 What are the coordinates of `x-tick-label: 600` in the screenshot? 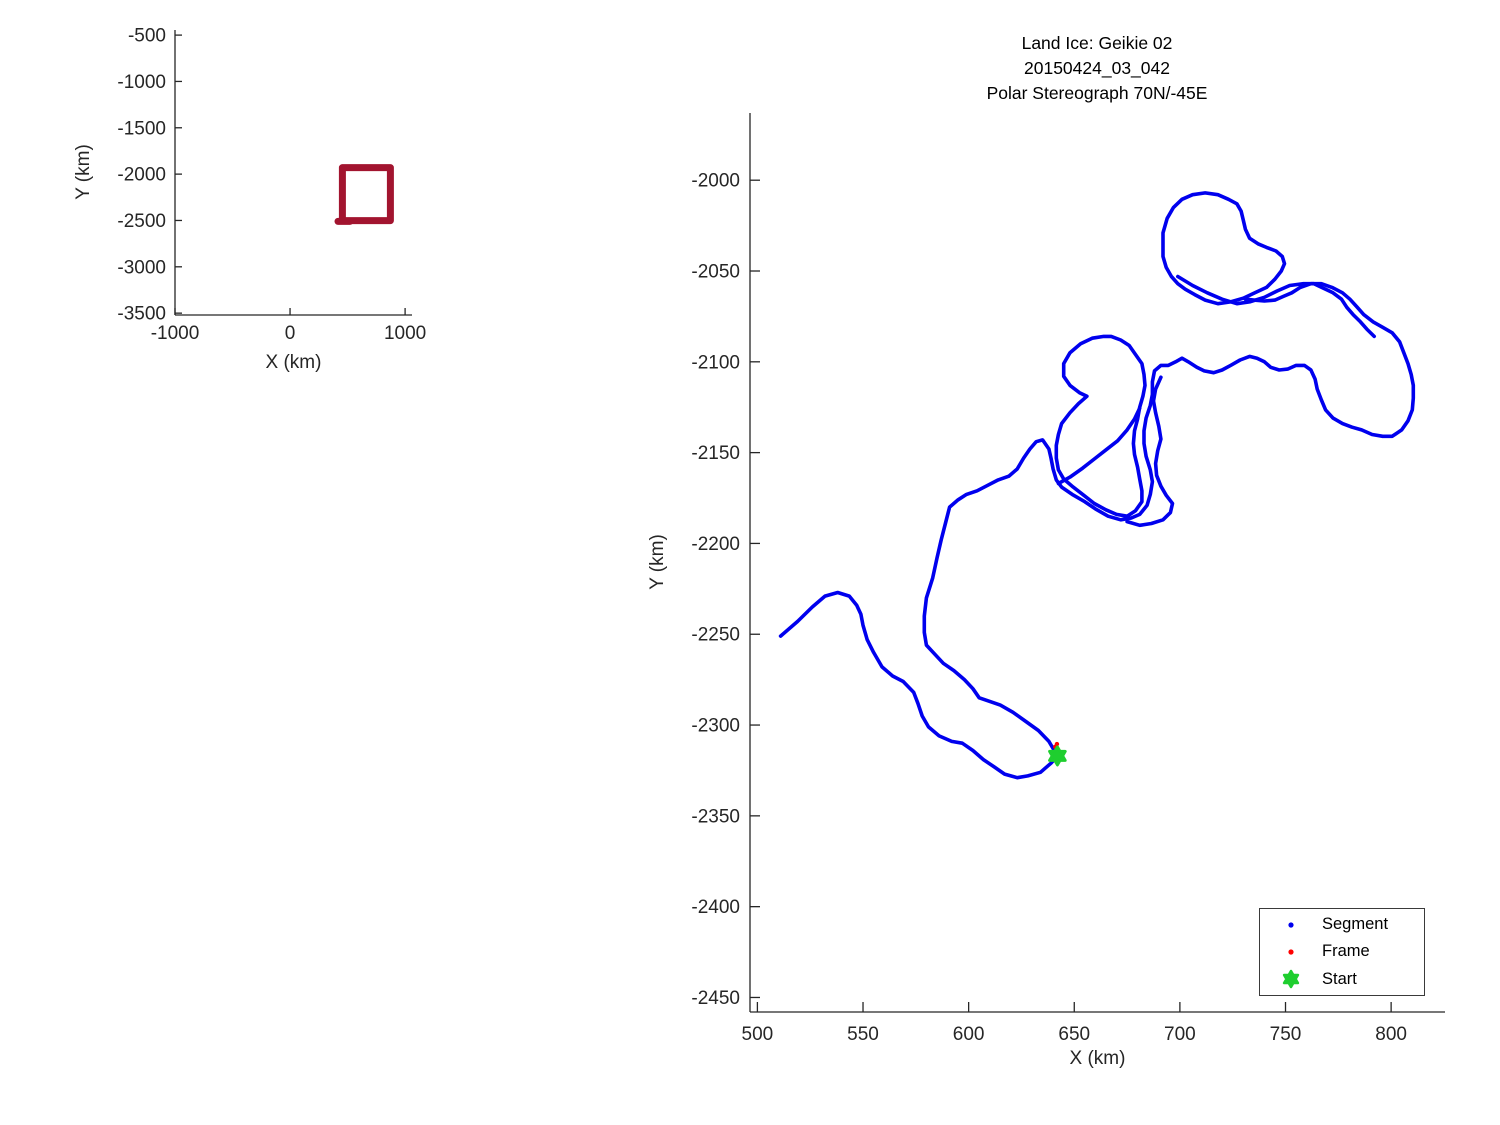 It's located at (969, 1034).